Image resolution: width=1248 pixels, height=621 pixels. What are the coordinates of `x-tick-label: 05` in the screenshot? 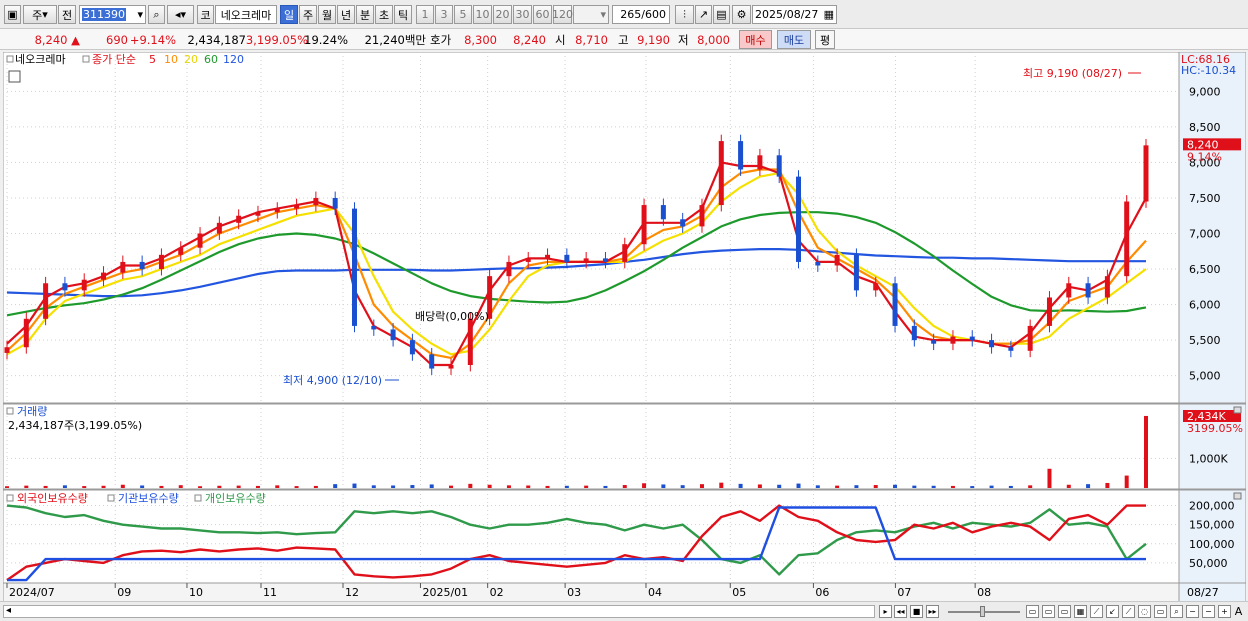 It's located at (739, 592).